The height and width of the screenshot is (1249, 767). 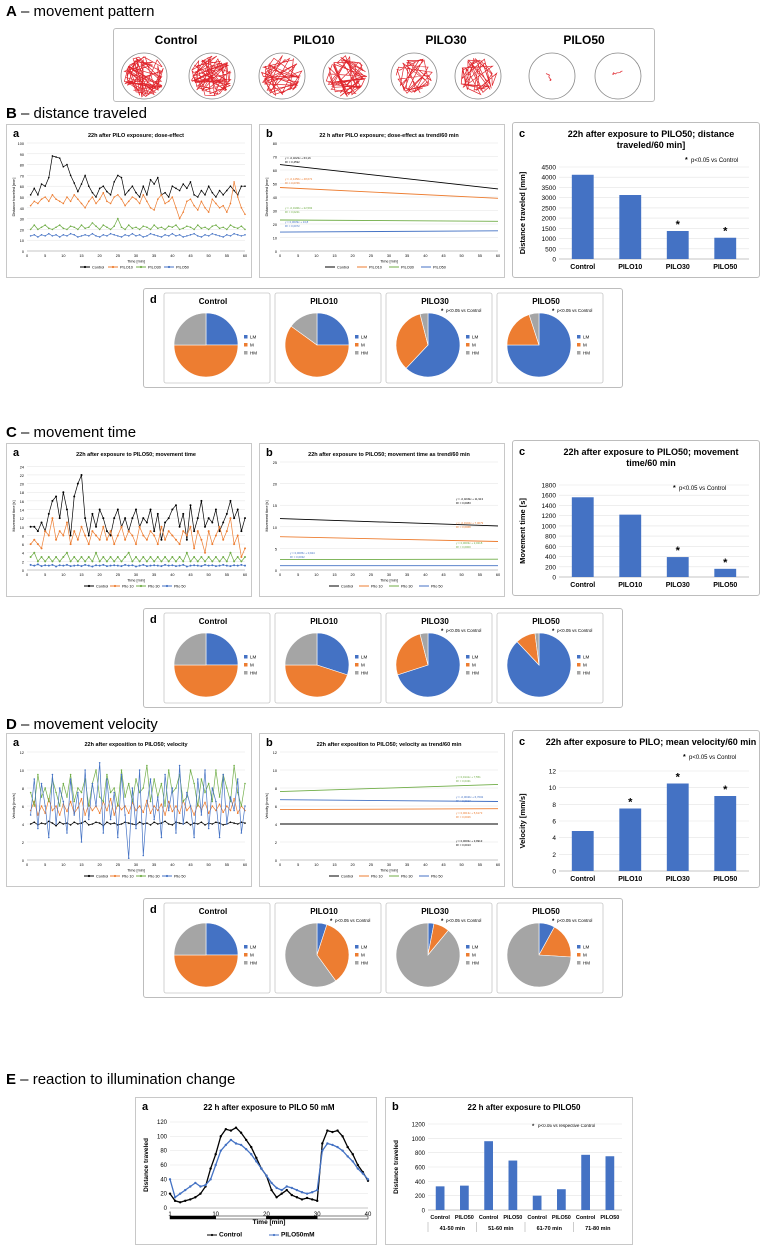 I want to click on group-label: 61-70 min, so click(x=550, y=1229).